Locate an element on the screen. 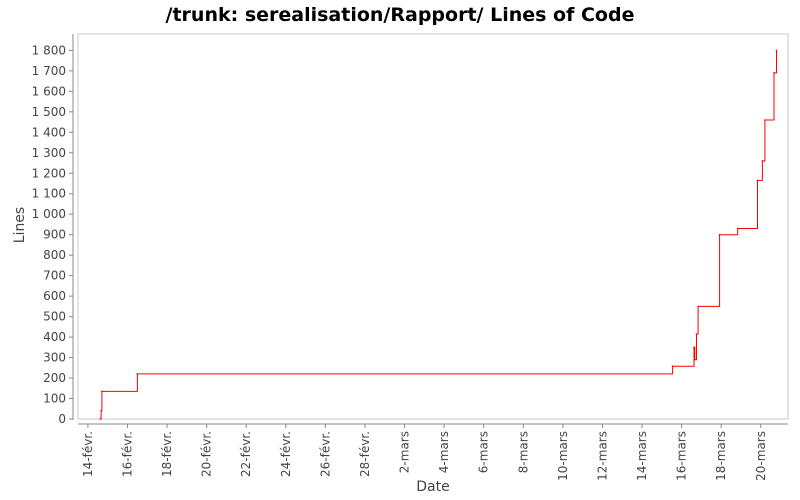  y-tick-label: 1 700 is located at coordinates (49, 71).